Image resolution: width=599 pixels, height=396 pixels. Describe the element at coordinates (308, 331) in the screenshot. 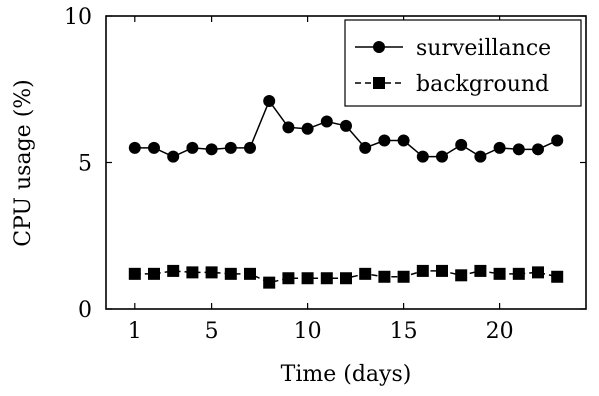

I see `x-tick-label: 10` at that location.